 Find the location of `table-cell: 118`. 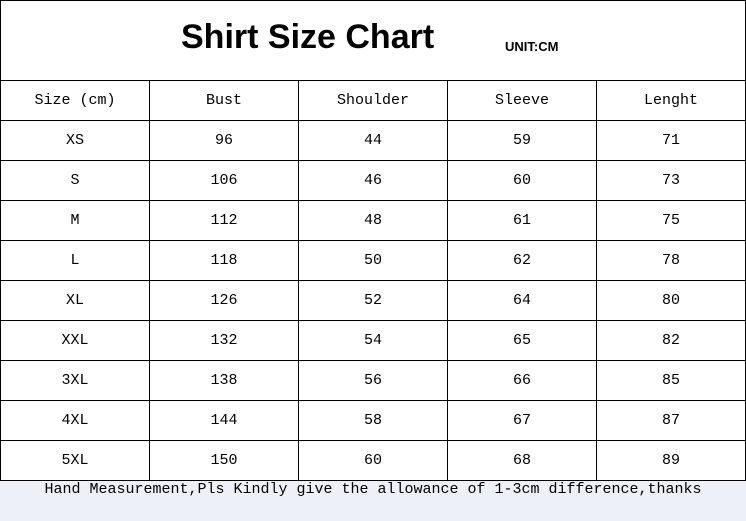

table-cell: 118 is located at coordinates (224, 260).